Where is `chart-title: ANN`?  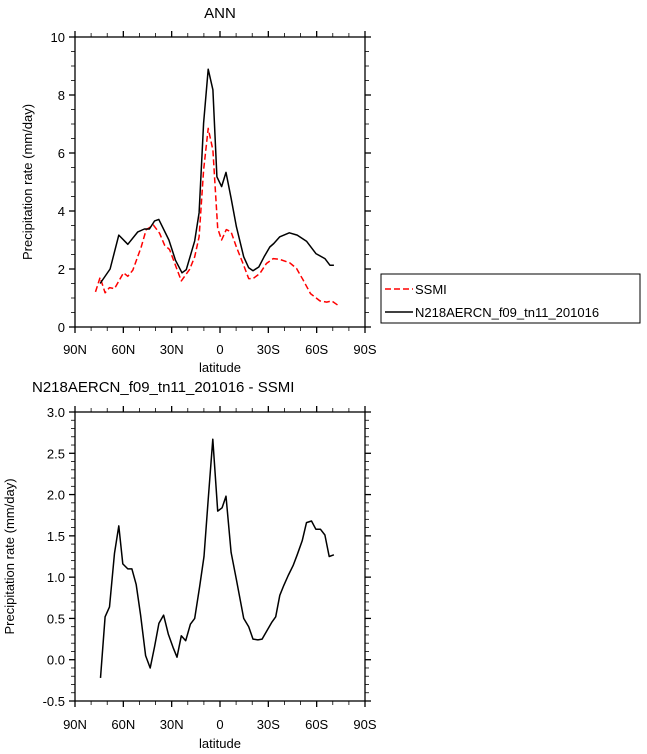
chart-title: ANN is located at coordinates (220, 13).